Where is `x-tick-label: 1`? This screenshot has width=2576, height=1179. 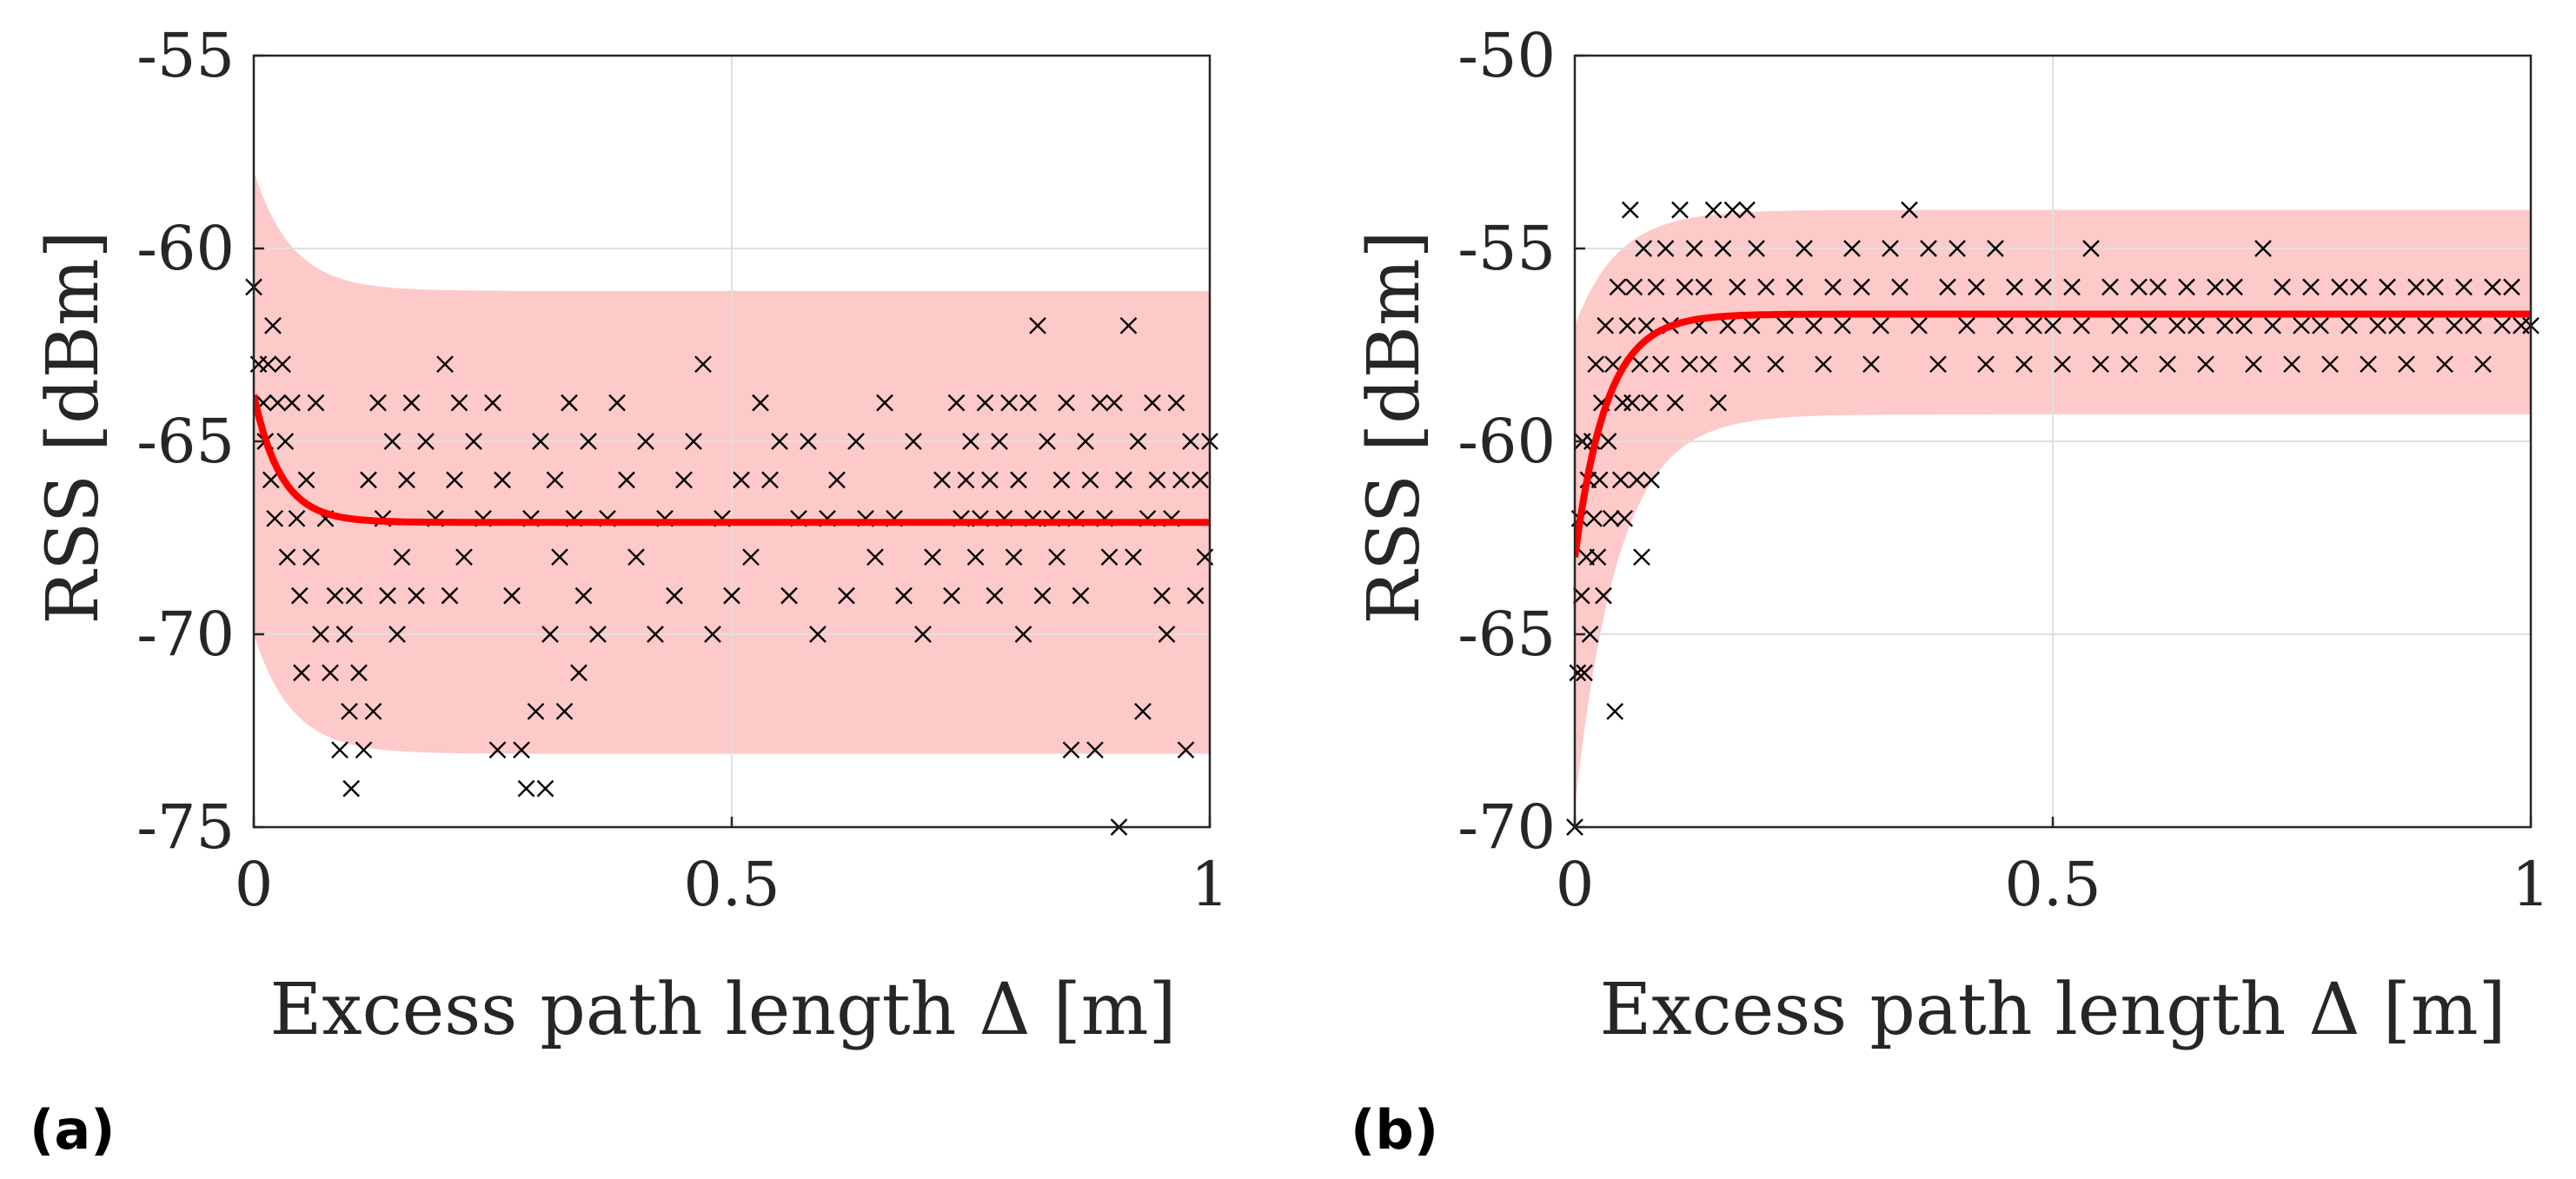
x-tick-label: 1 is located at coordinates (1210, 884).